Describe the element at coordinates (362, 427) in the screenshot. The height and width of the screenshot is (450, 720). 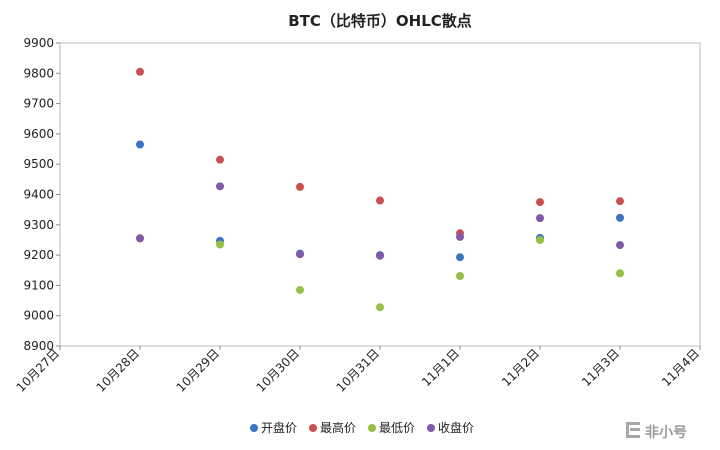
I see `legend: 开盘价 最高价 最低价 收盘价` at that location.